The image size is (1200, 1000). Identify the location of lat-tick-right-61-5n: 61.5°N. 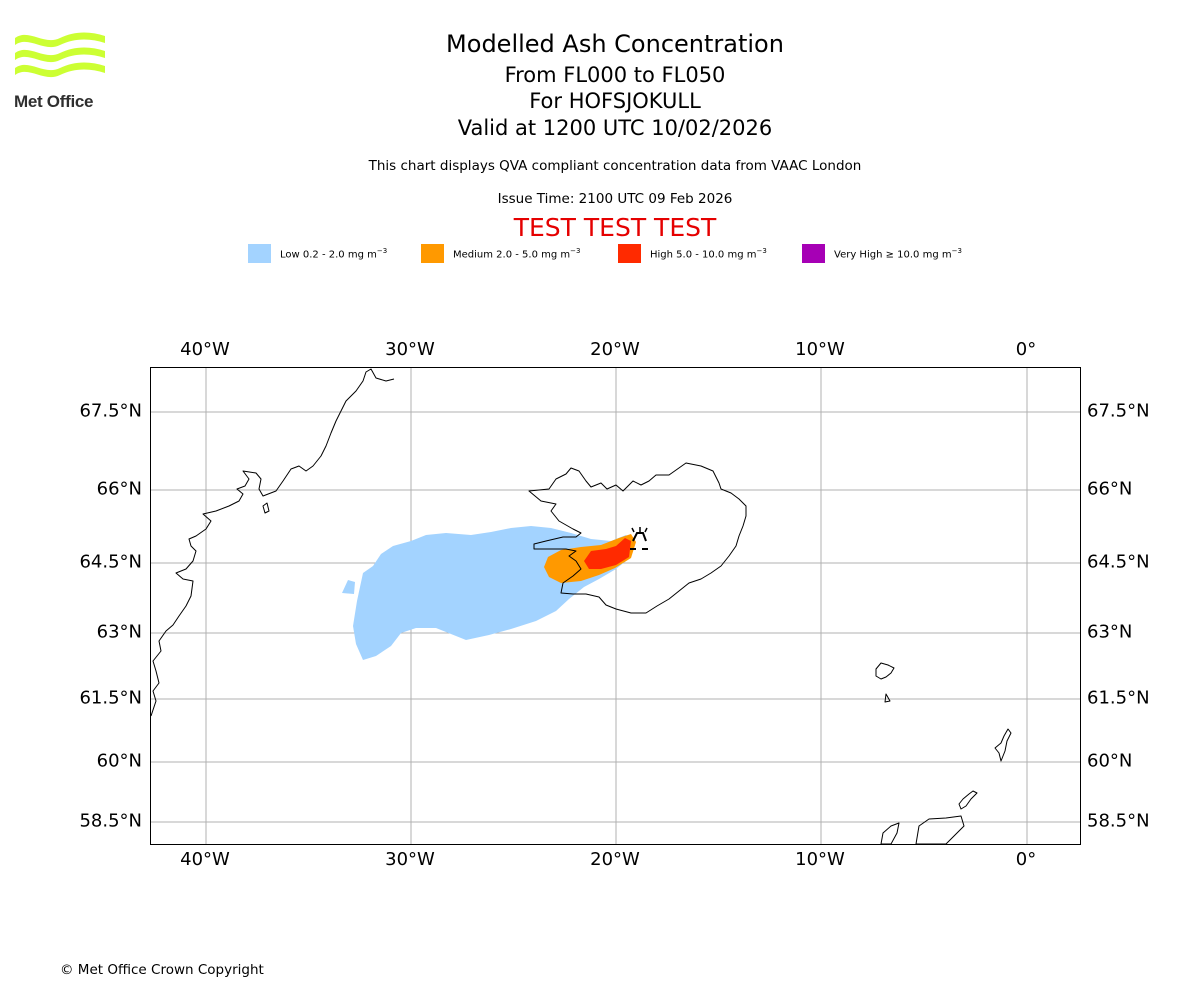
(1118, 698).